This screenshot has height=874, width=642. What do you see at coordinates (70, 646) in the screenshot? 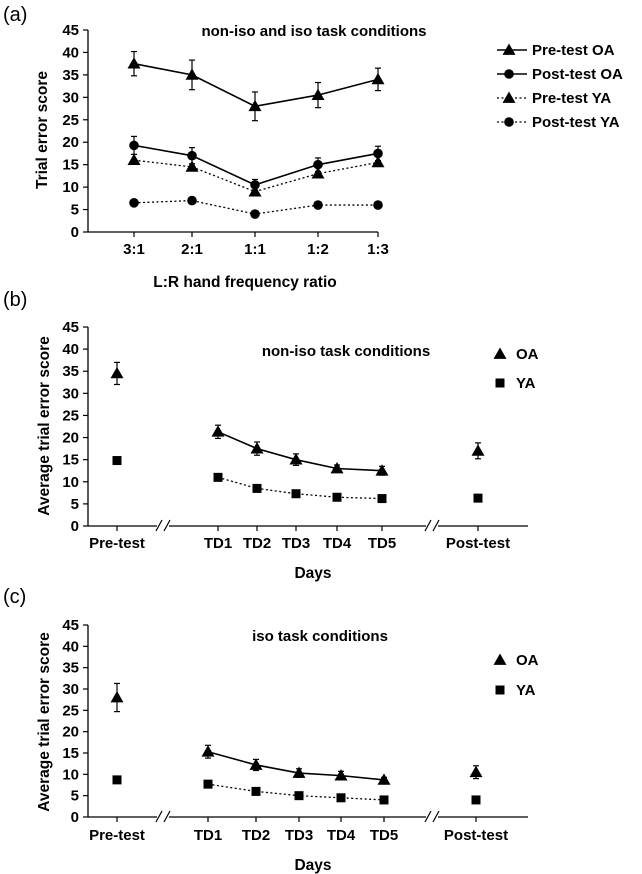
I see `y-tick-label-2-8: 40` at bounding box center [70, 646].